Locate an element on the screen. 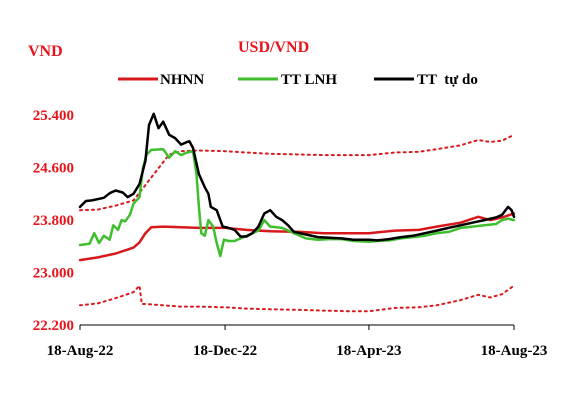 This screenshot has height=407, width=578. y-tick-label: 23.000 is located at coordinates (53, 274).